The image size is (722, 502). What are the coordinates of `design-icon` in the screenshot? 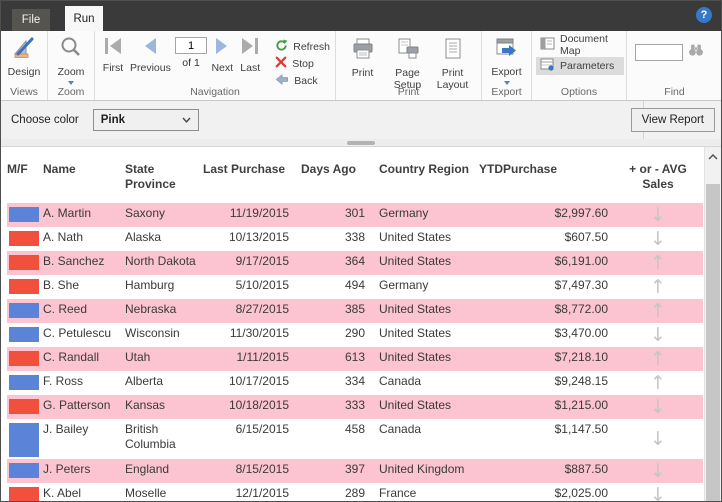 It's located at (24, 49).